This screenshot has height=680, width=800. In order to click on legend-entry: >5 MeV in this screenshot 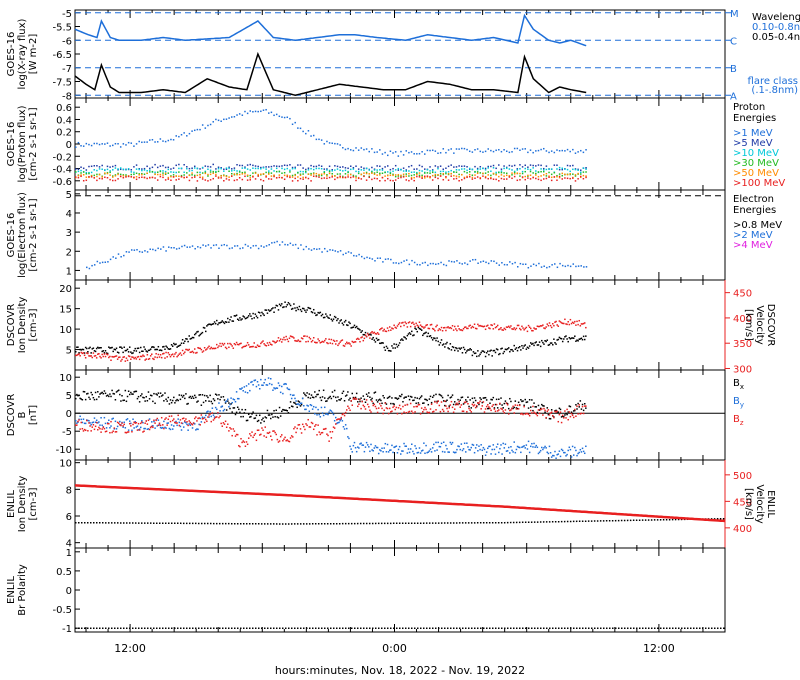, I will do `click(753, 143)`.